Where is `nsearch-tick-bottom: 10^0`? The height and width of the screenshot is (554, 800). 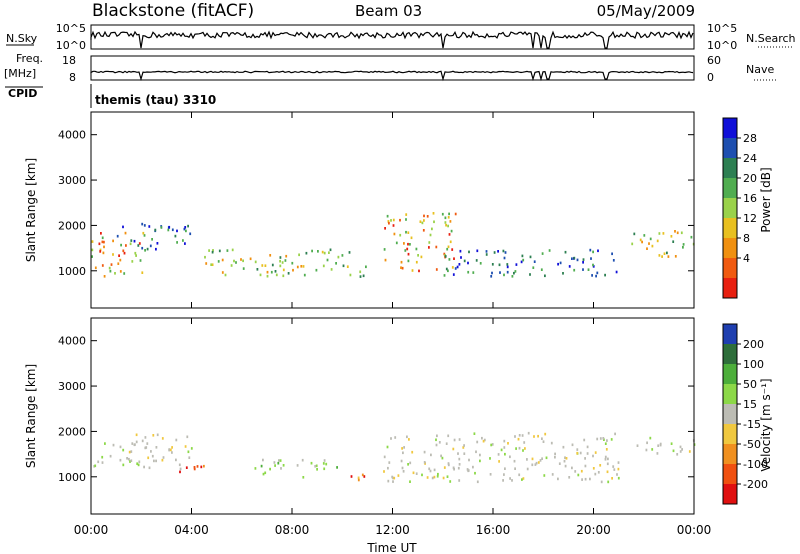 nsearch-tick-bottom: 10^0 is located at coordinates (722, 45).